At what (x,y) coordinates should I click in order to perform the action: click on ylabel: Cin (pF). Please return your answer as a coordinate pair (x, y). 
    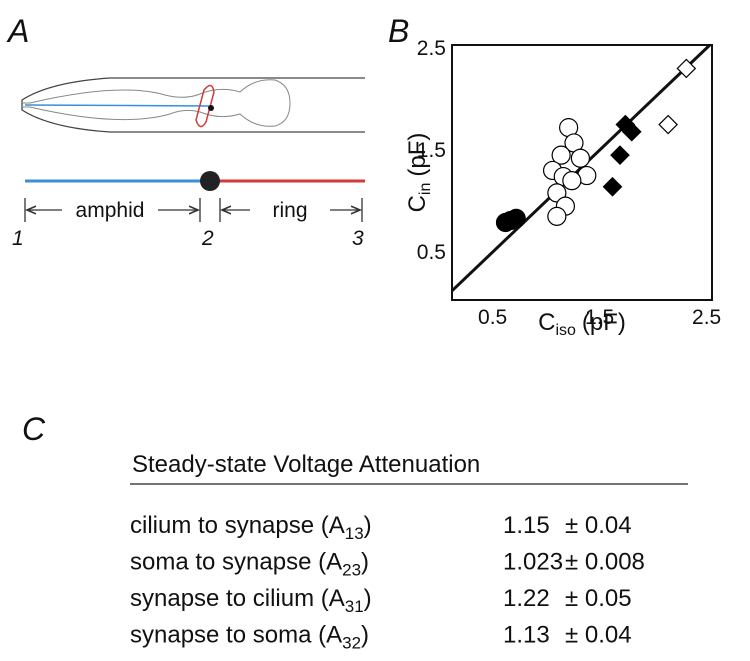
    Looking at the image, I should click on (419, 173).